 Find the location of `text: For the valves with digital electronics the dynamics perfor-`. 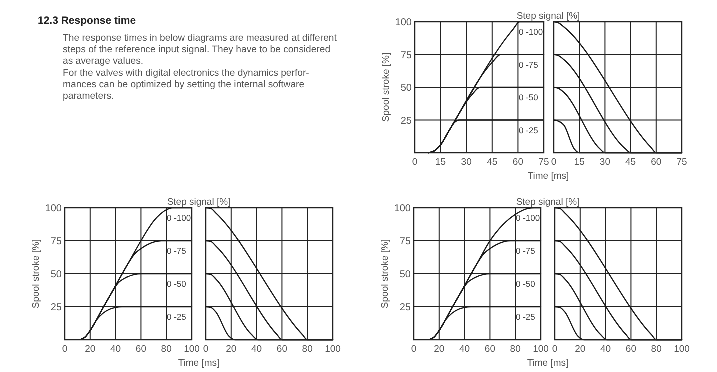

text: For the valves with digital electronics the dynamics perfor- is located at coordinates (186, 73).